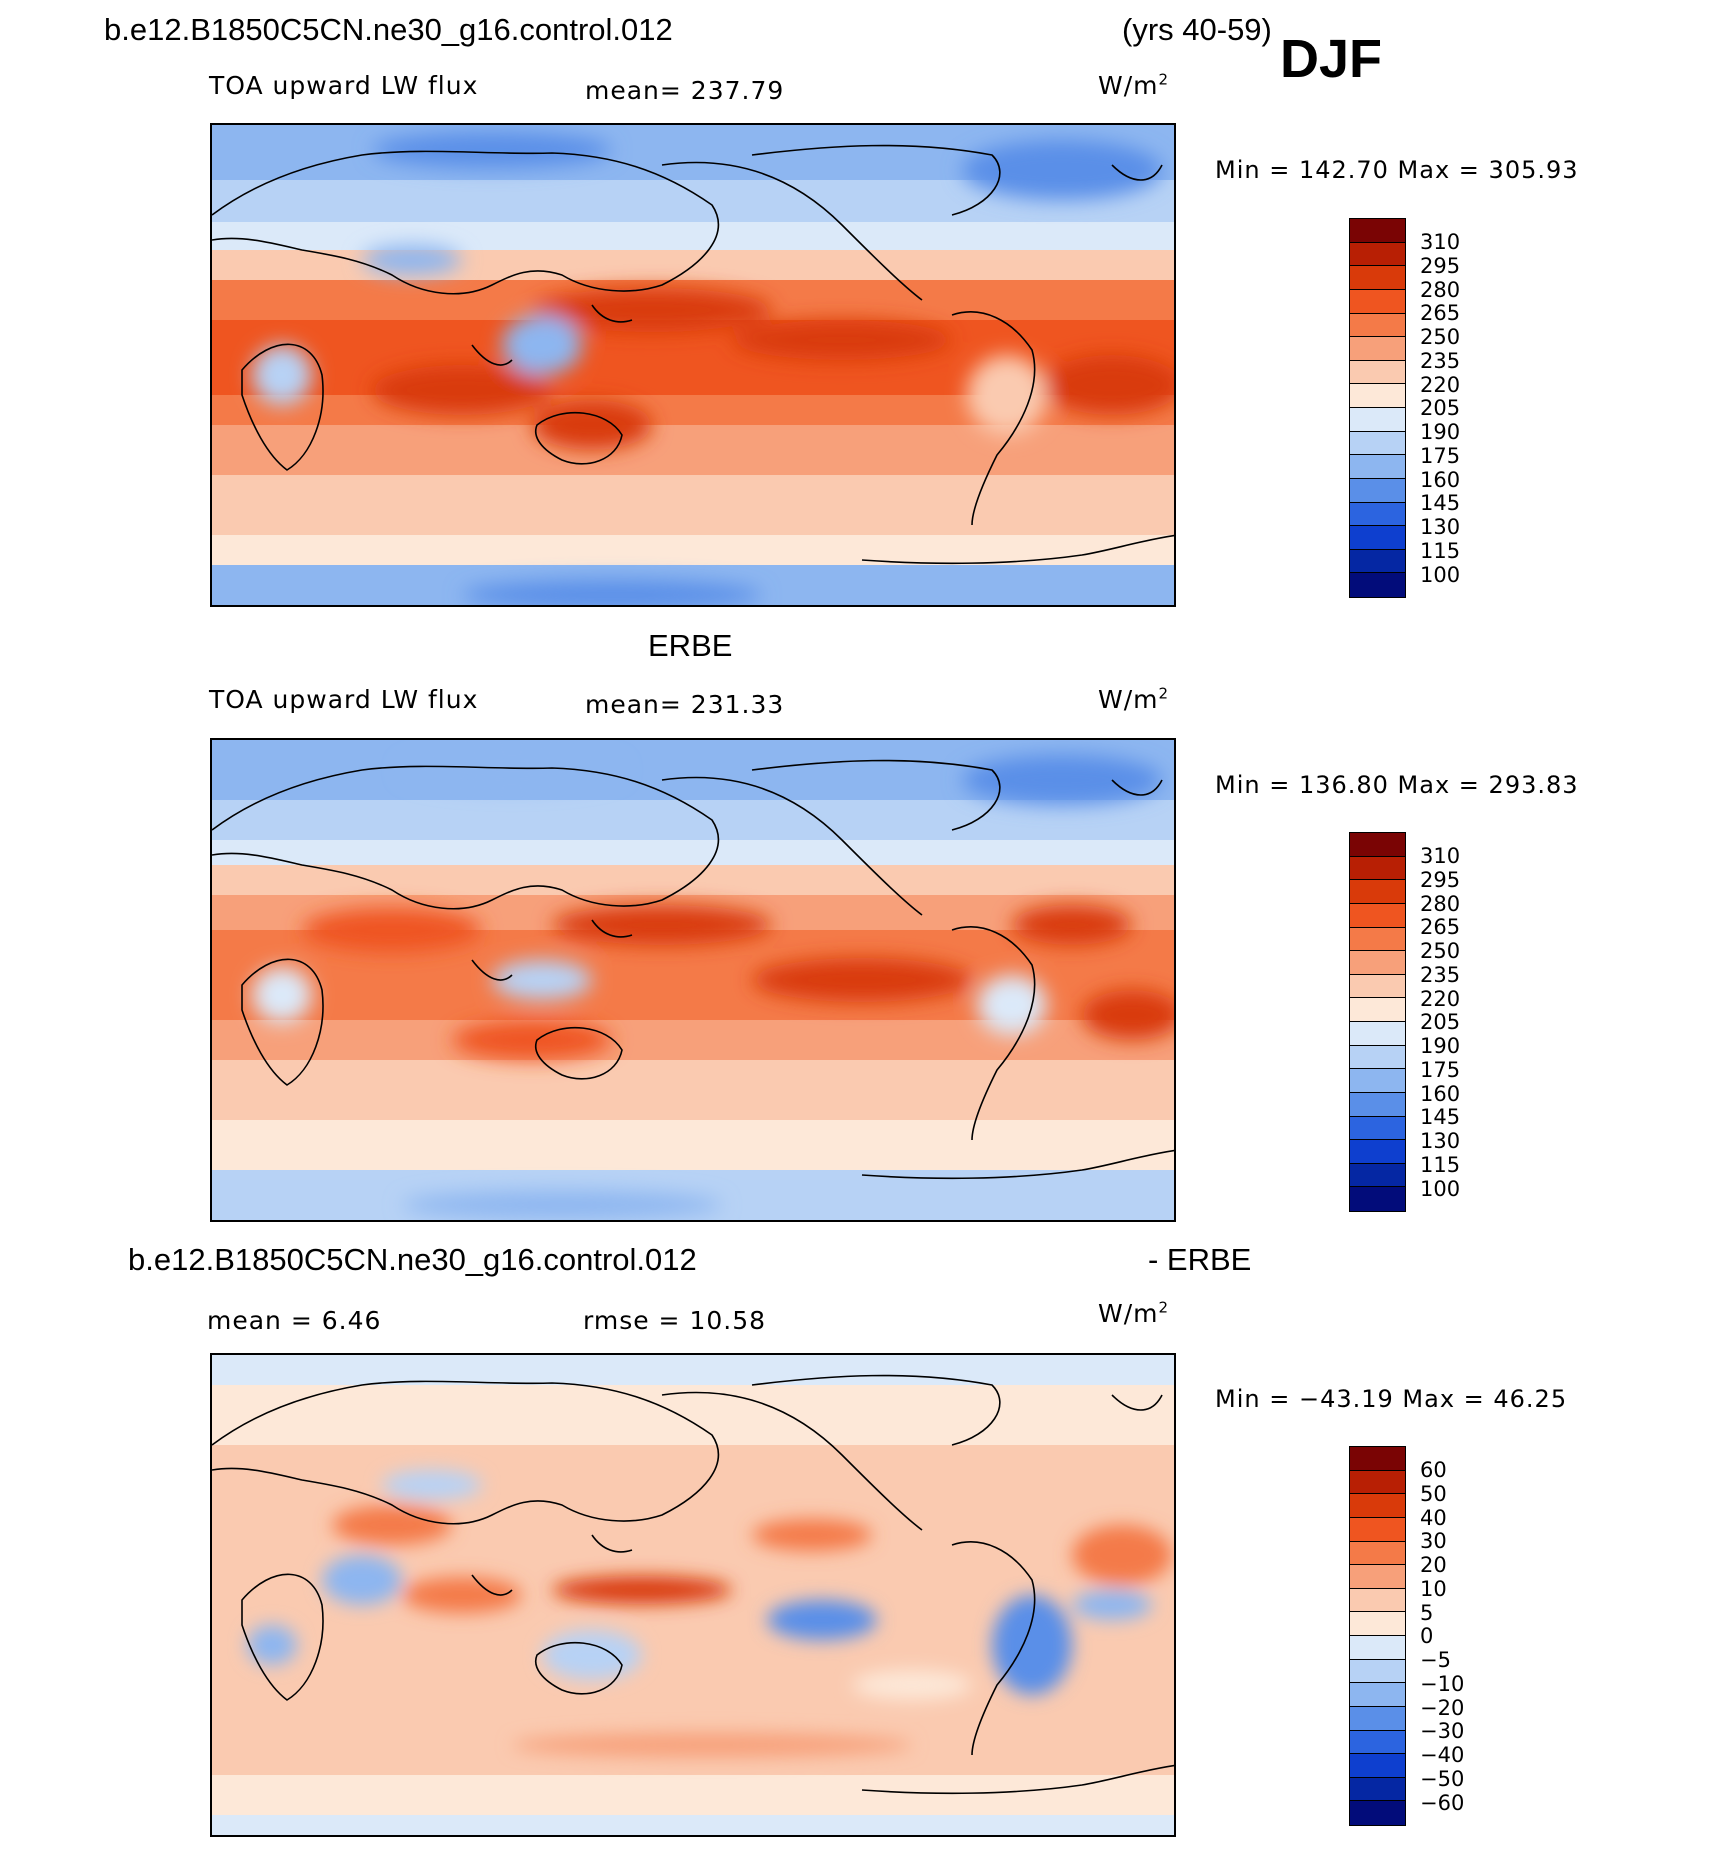 Image resolution: width=1710 pixels, height=1853 pixels. What do you see at coordinates (1433, 1517) in the screenshot?
I see `tick-label: 40` at bounding box center [1433, 1517].